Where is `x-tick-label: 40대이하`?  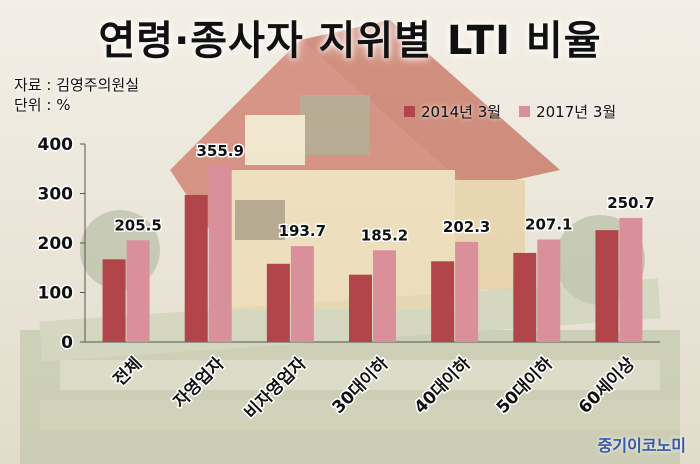
x-tick-label: 40대이하 is located at coordinates (443, 386).